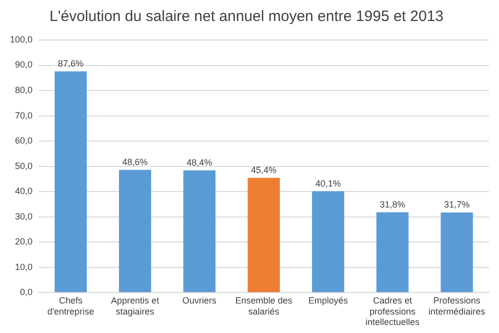 The height and width of the screenshot is (333, 499). I want to click on y-tick-label: 30,0, so click(23, 216).